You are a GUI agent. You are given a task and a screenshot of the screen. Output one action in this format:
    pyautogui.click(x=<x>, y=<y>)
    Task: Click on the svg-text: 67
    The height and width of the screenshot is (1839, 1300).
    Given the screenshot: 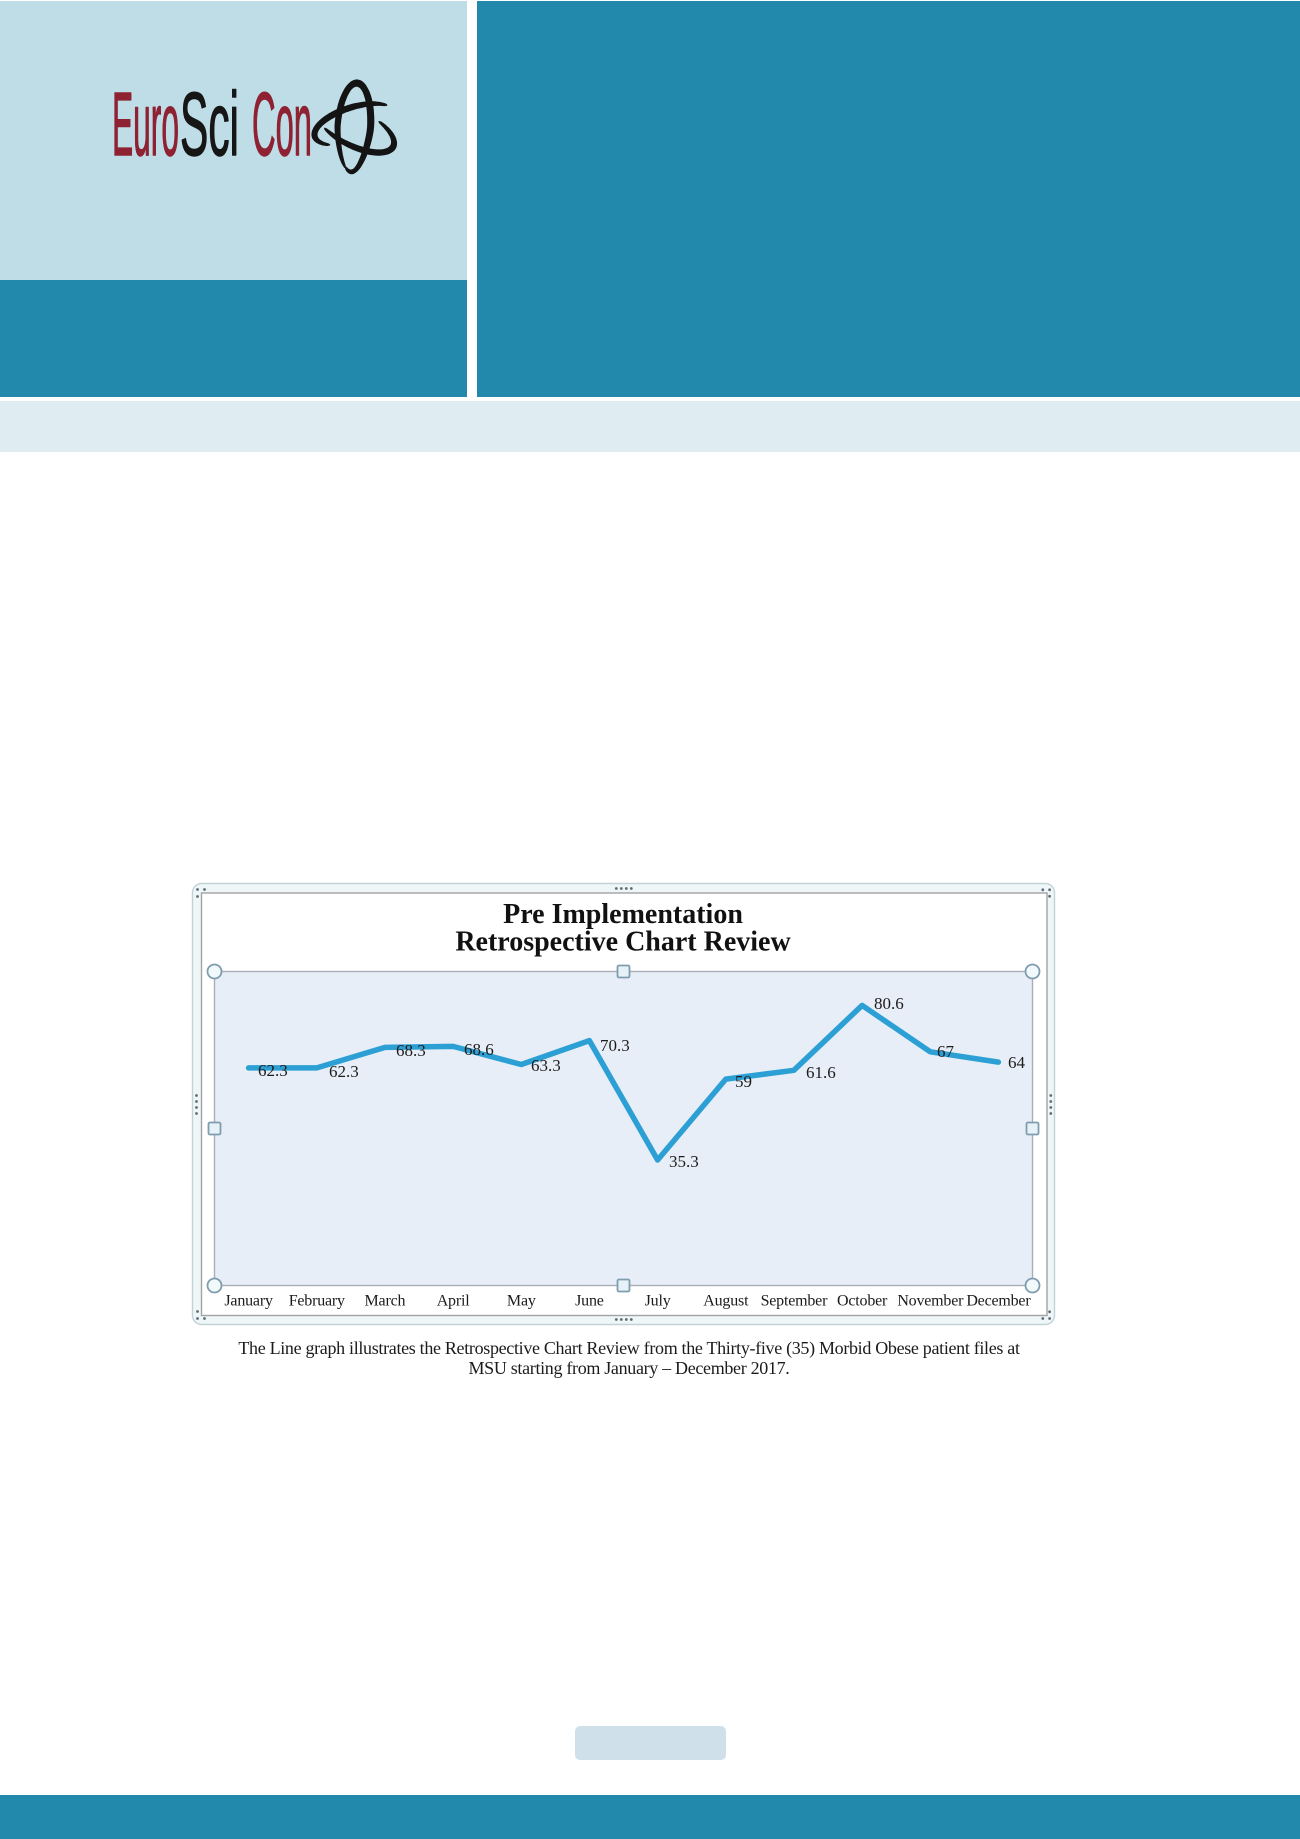 What is the action you would take?
    pyautogui.click(x=946, y=1051)
    